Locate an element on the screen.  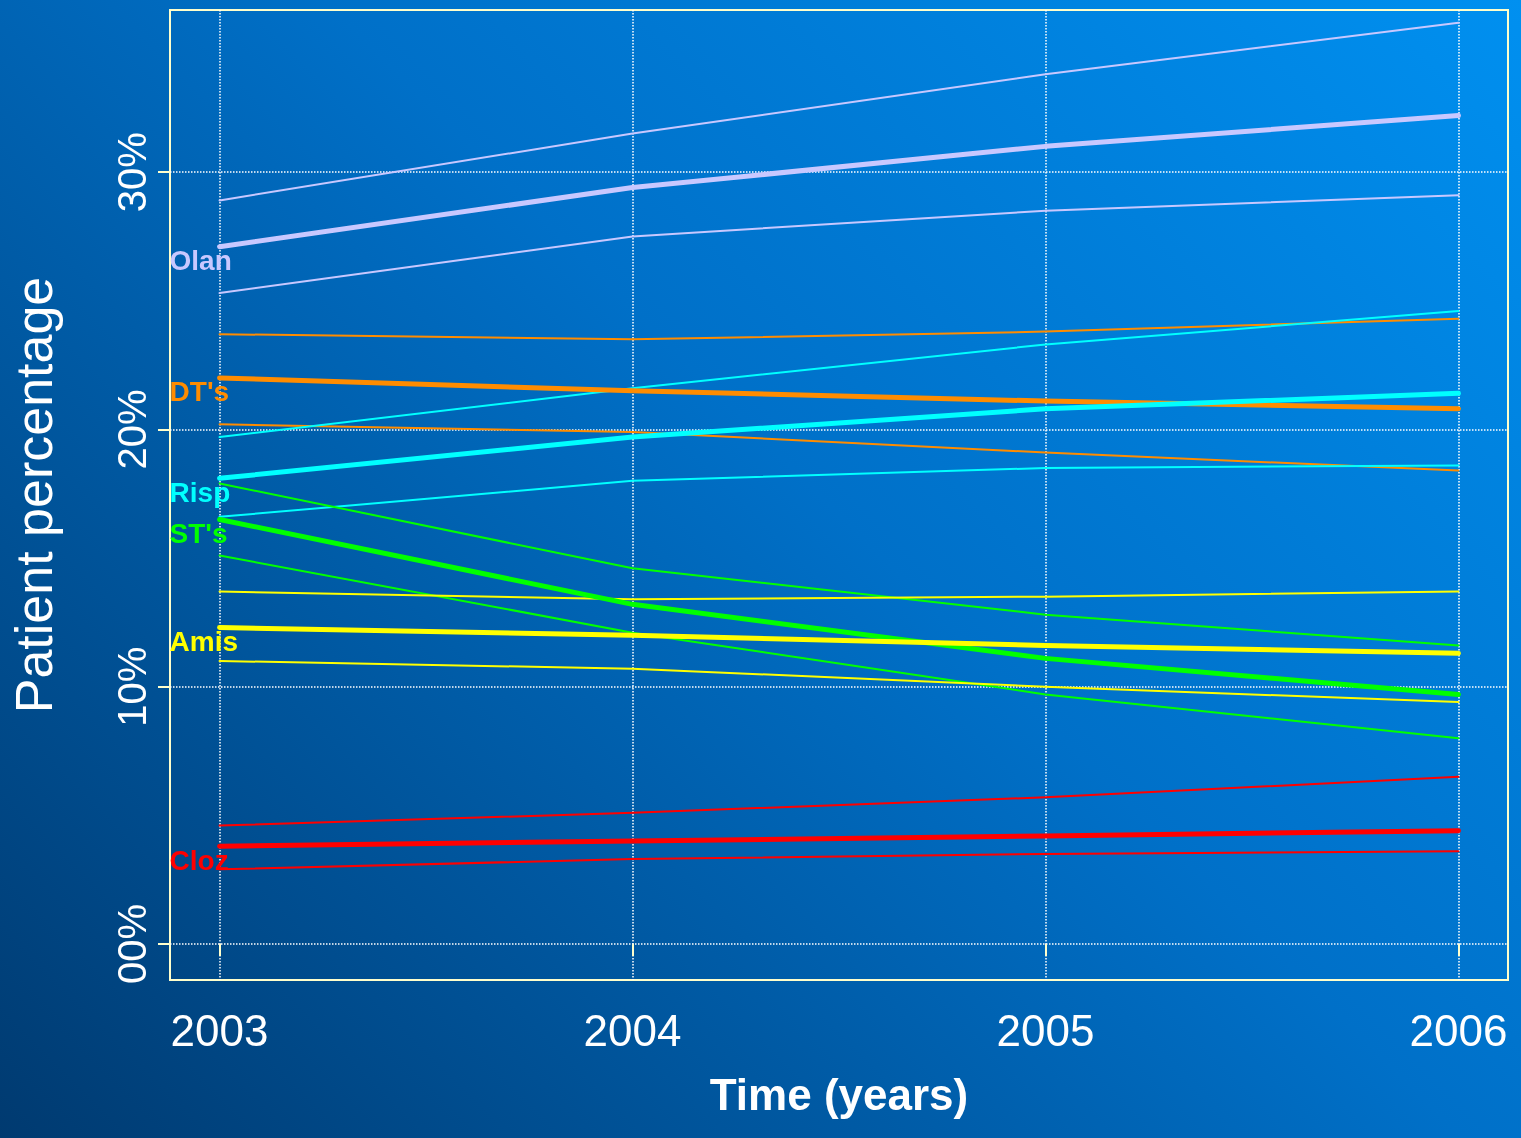
y-tick-label: 00% is located at coordinates (132, 944).